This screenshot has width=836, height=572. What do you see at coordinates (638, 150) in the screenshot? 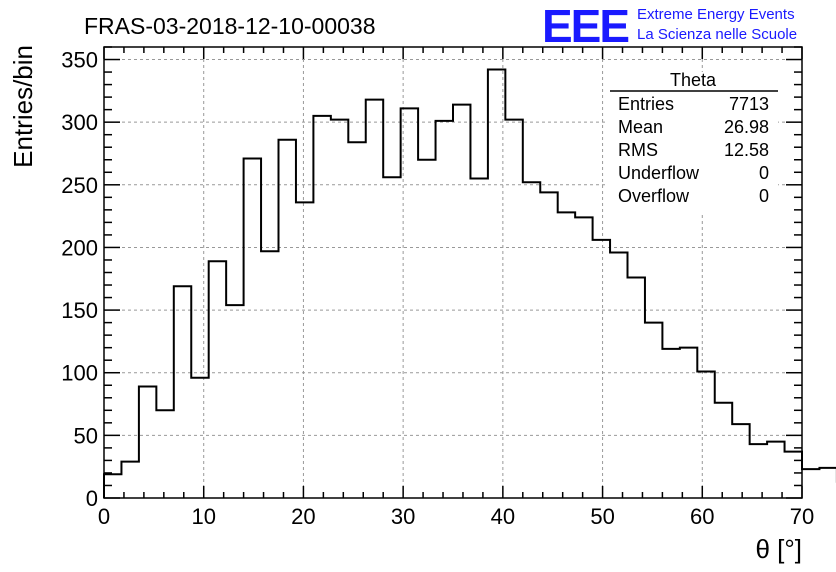
I see `stats-label: RMS` at bounding box center [638, 150].